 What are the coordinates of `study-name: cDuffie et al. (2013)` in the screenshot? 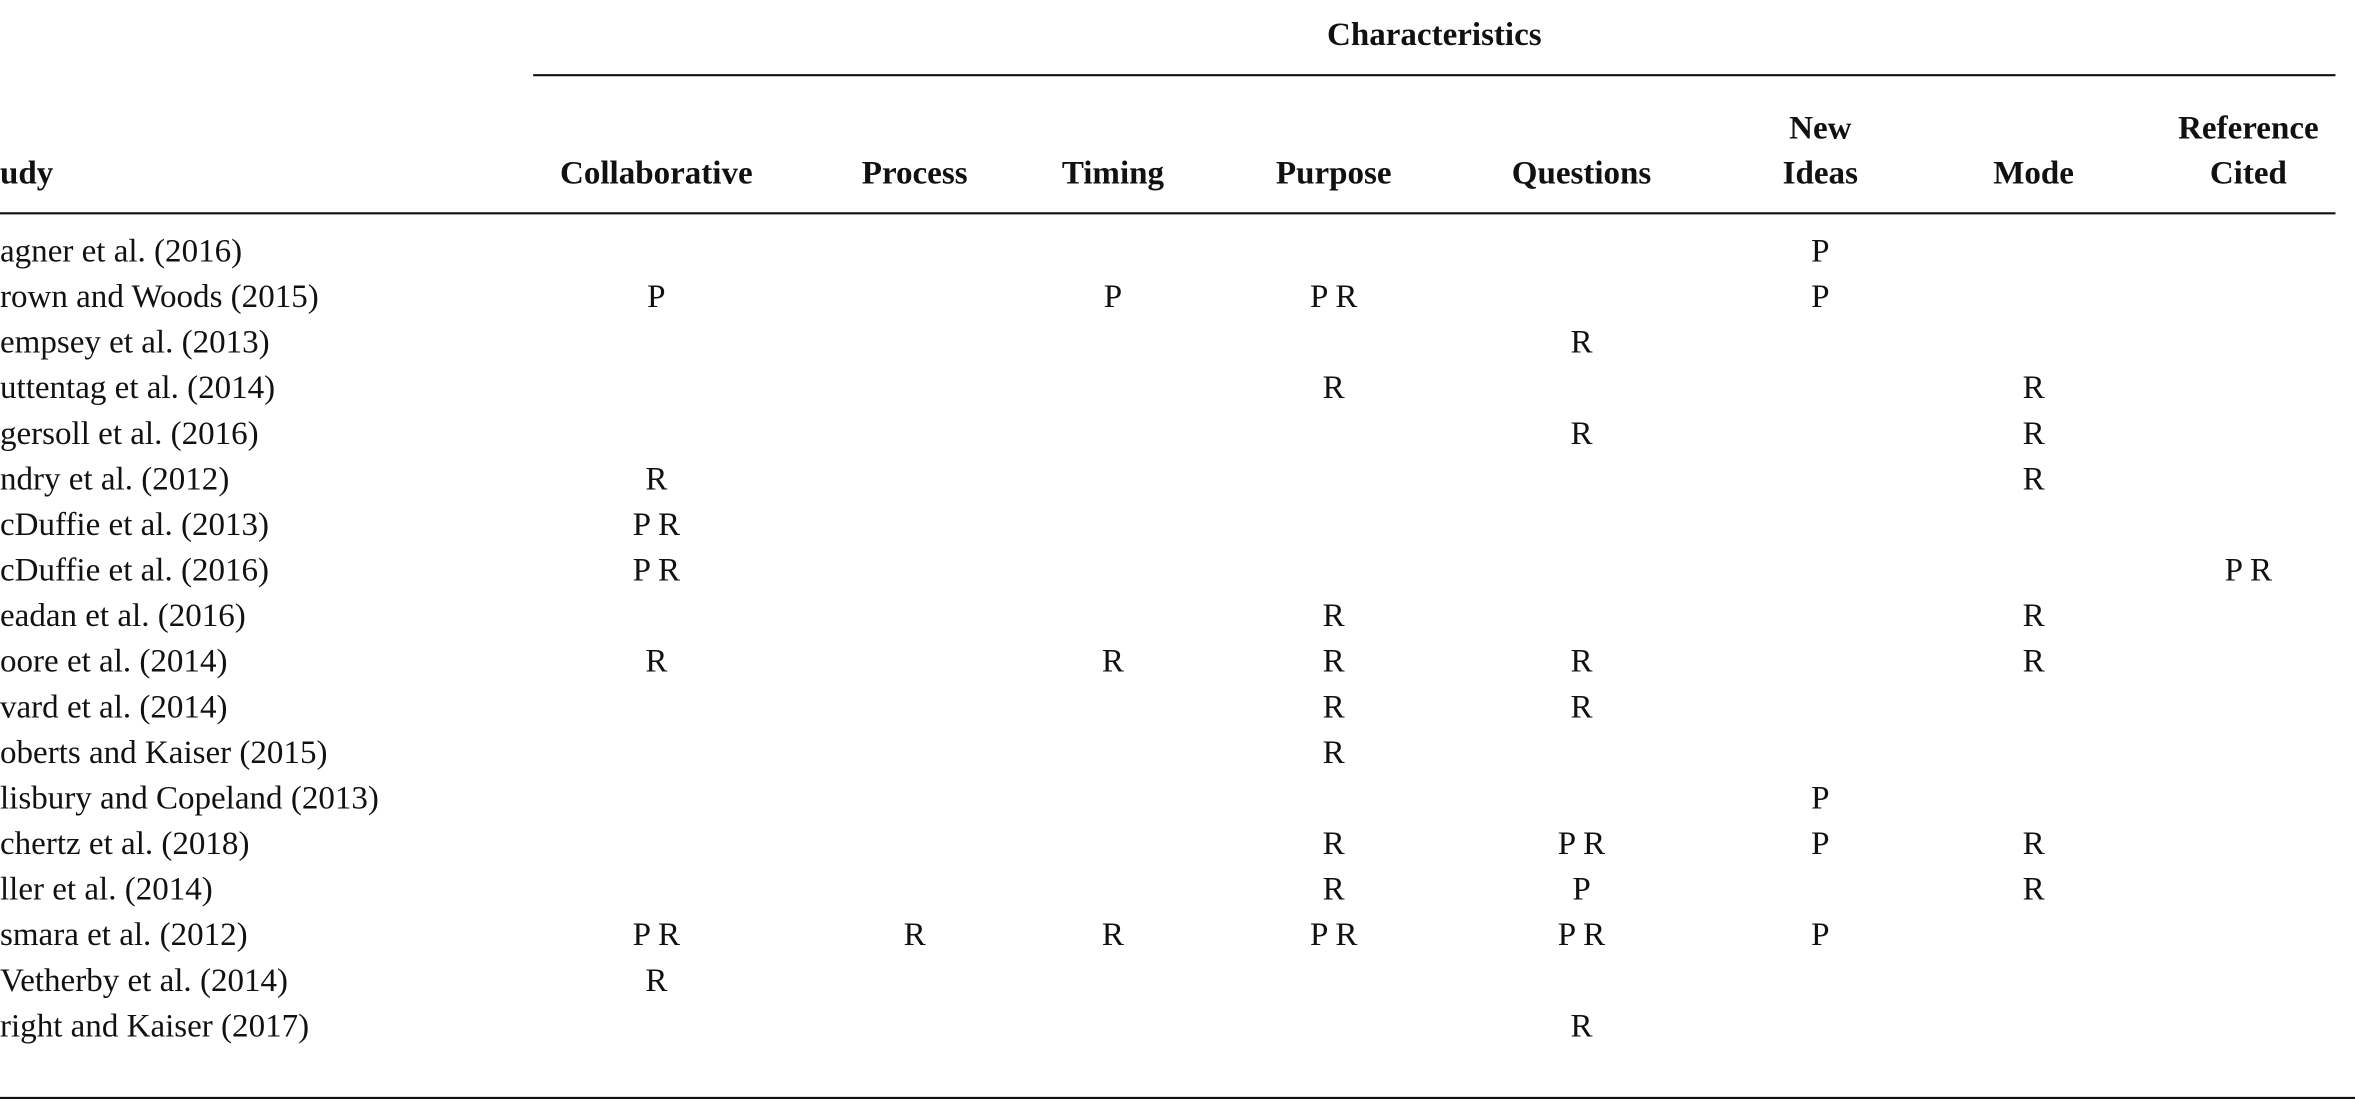 It's located at (134, 525).